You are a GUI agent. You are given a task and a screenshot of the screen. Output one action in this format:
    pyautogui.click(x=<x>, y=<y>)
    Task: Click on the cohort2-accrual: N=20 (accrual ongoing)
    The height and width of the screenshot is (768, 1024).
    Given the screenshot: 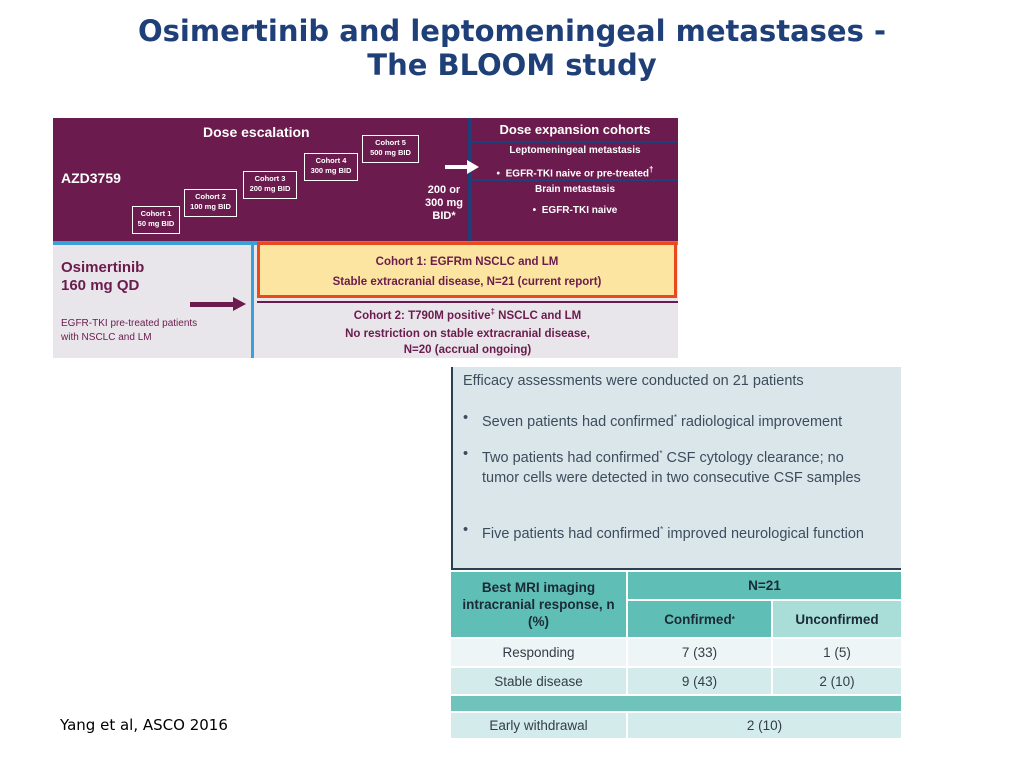 What is the action you would take?
    pyautogui.click(x=467, y=350)
    